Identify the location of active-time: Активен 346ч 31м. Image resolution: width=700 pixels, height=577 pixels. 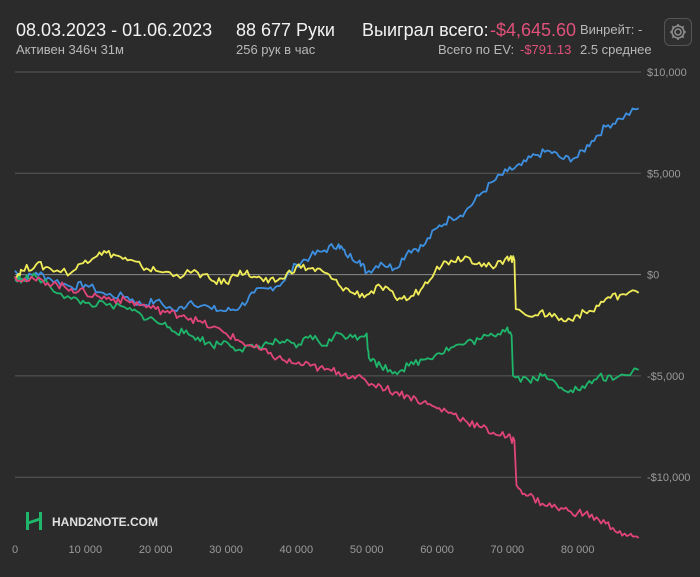
(70, 49).